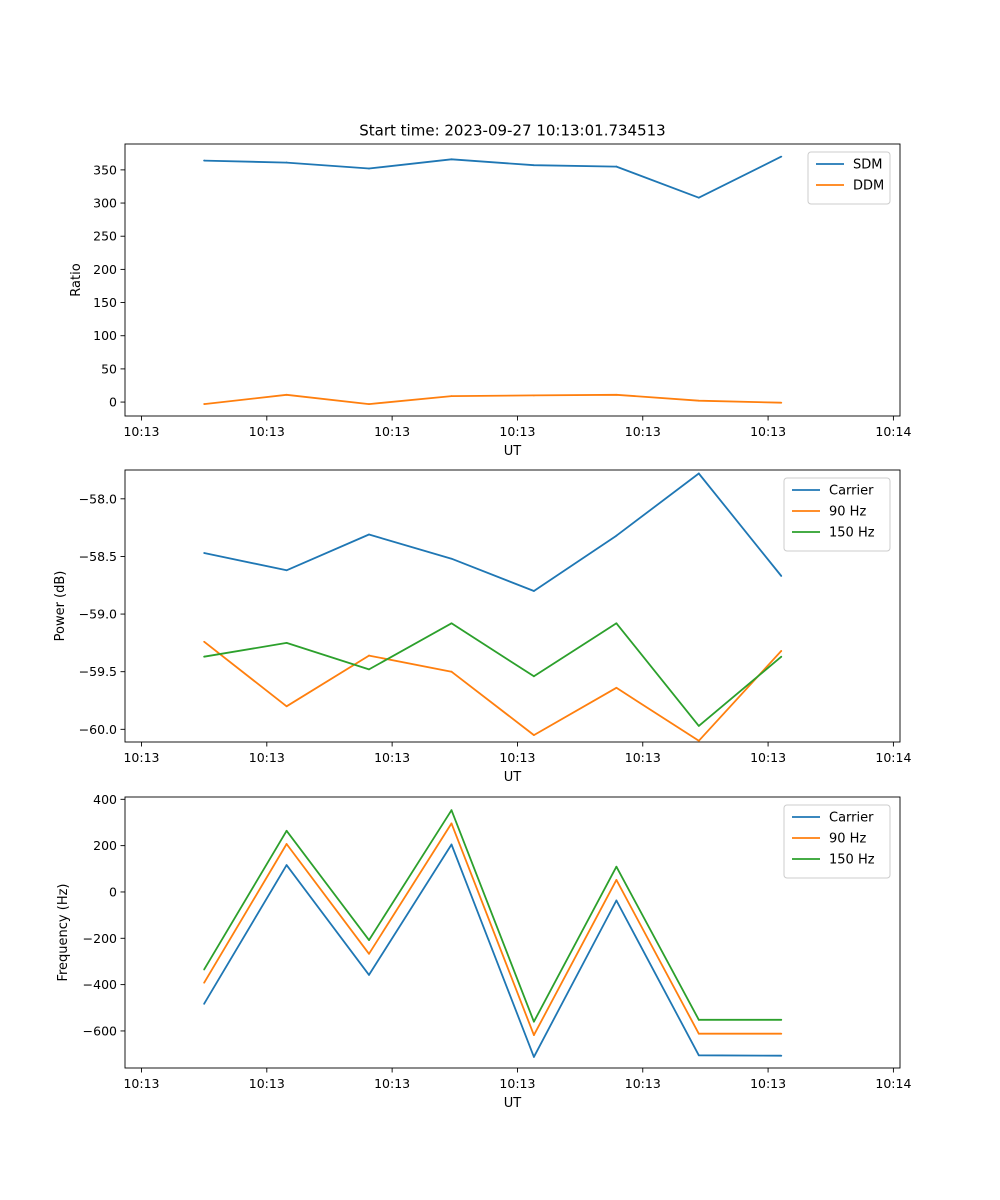 Image resolution: width=1000 pixels, height=1200 pixels. Describe the element at coordinates (493, 177) in the screenshot. I see `ratio-series-line-sdm` at that location.